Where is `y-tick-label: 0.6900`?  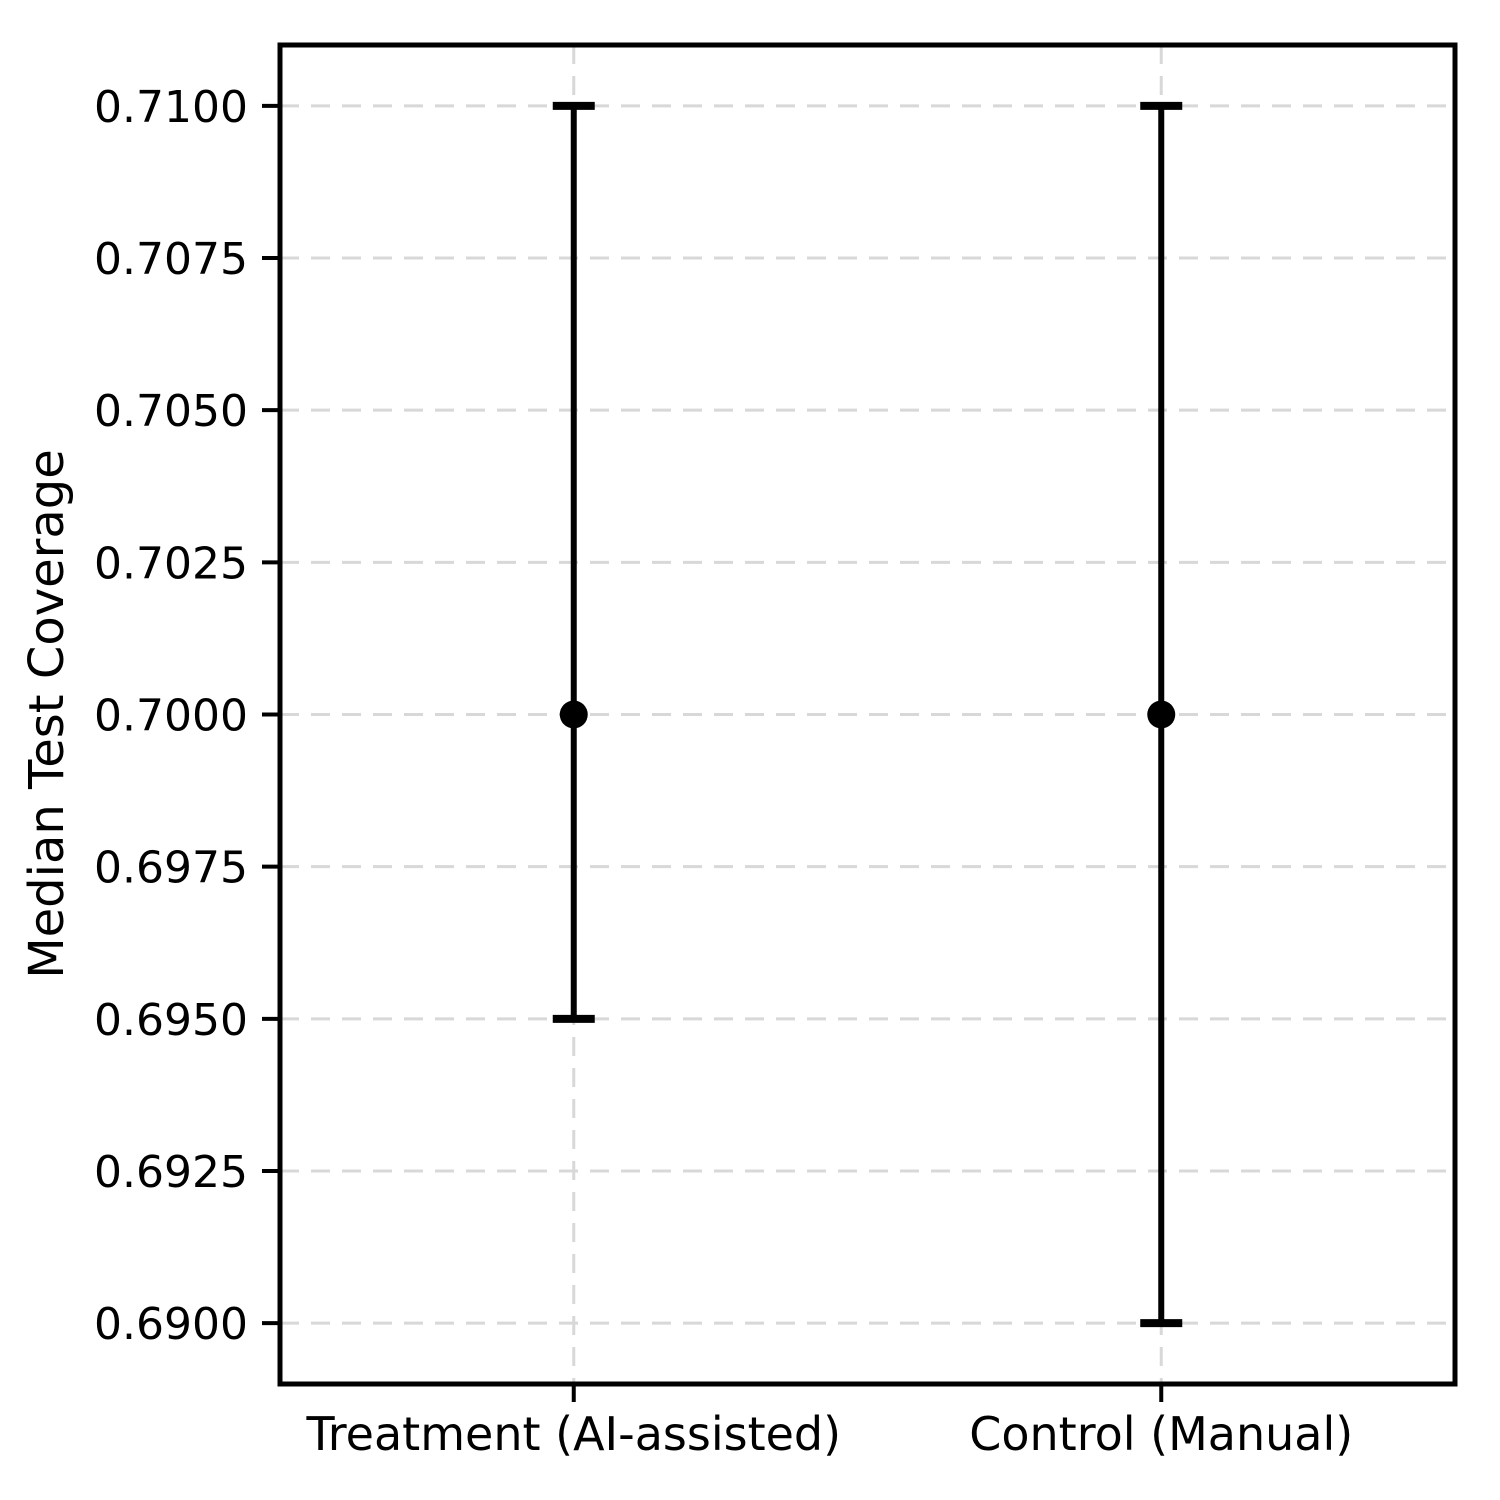 y-tick-label: 0.6900 is located at coordinates (171, 1324).